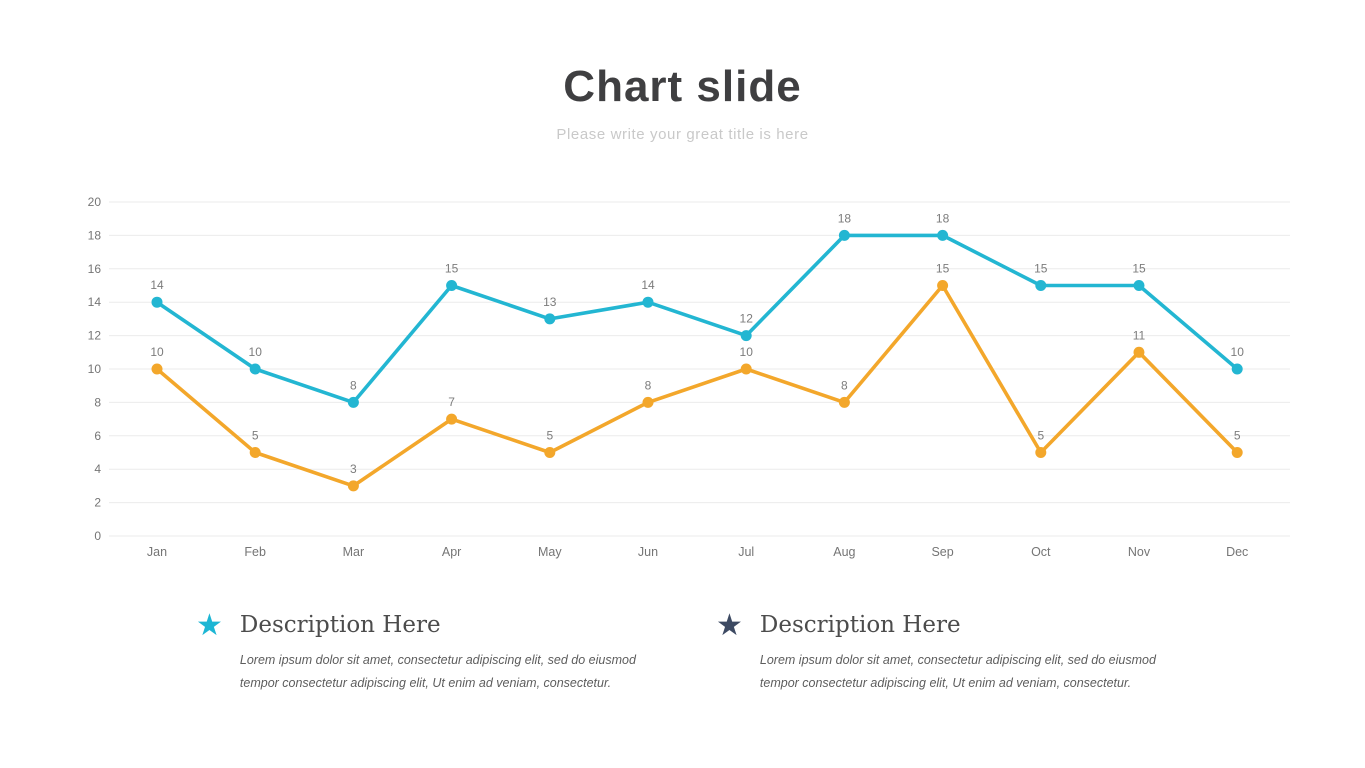  Describe the element at coordinates (451, 552) in the screenshot. I see `x-tick-label: Apr` at that location.